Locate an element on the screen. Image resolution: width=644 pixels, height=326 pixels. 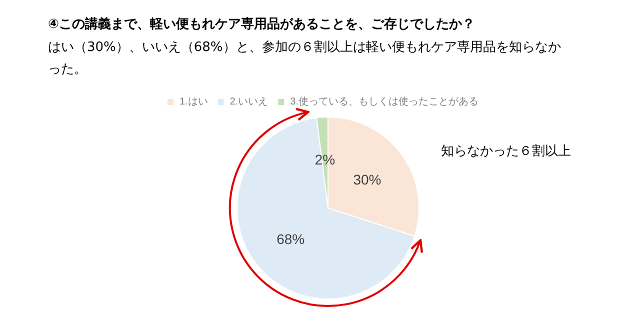
legend-label: 1.はい is located at coordinates (193, 102).